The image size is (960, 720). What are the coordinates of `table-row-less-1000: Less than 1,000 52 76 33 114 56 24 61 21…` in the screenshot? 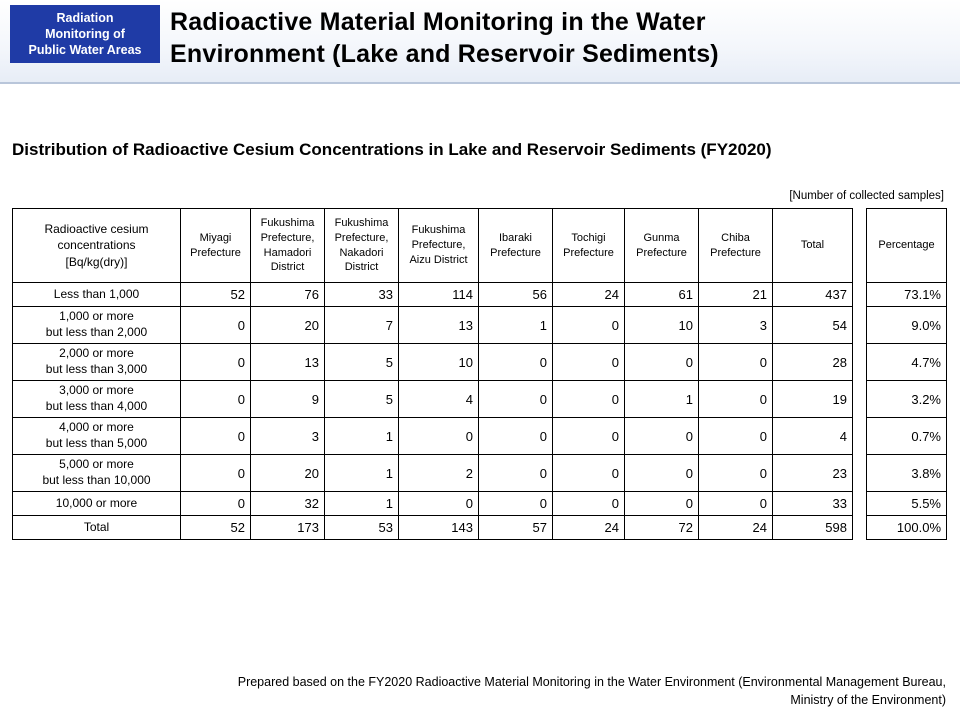 It's located at (432, 294).